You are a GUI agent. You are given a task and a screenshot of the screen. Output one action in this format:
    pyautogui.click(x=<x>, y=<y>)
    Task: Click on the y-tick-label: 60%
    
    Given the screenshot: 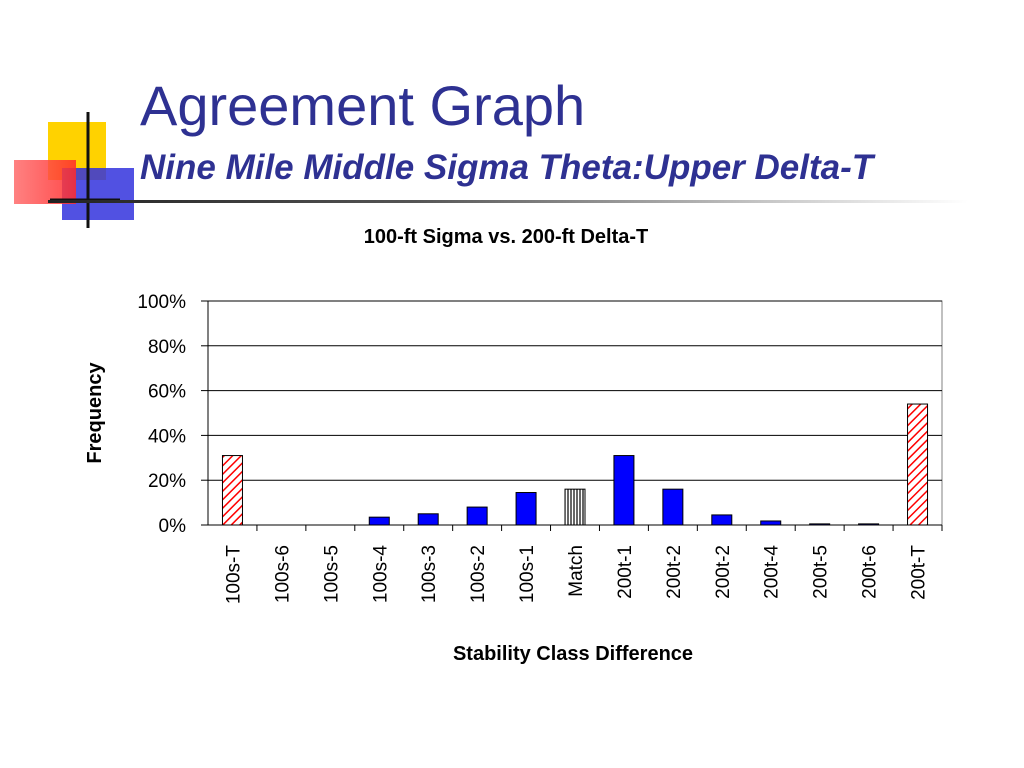 What is the action you would take?
    pyautogui.click(x=167, y=392)
    